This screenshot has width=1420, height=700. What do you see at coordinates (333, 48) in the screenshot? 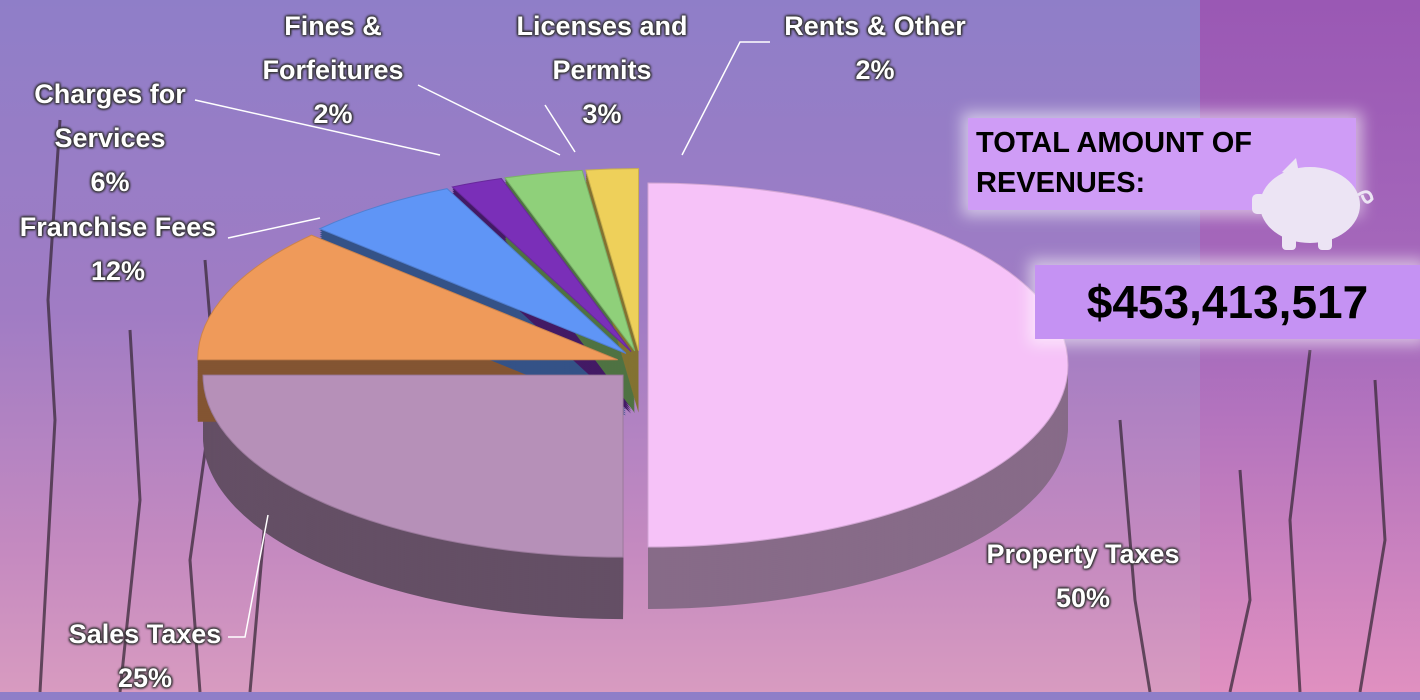
I see `category-name: Fines & Forfeitures` at bounding box center [333, 48].